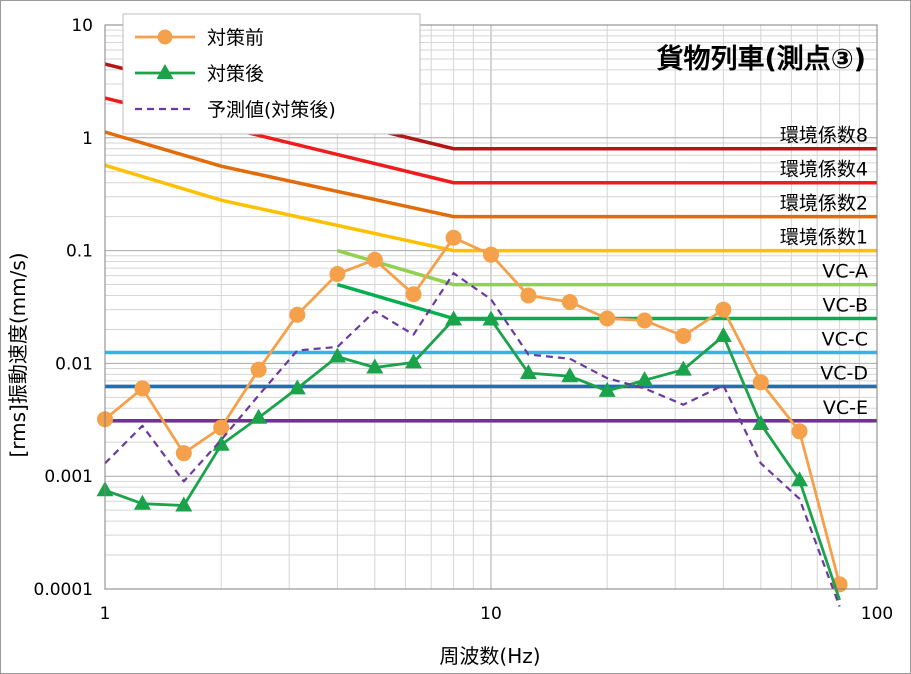 This screenshot has height=674, width=911. Describe the element at coordinates (68, 477) in the screenshot. I see `y-tick-label: 0.001` at that location.